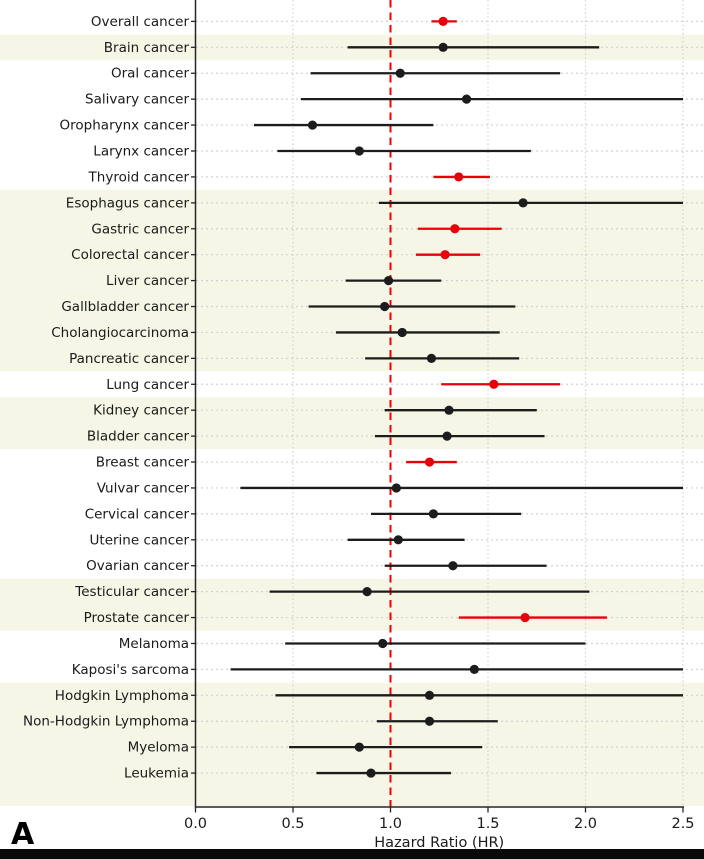 This screenshot has height=859, width=704. What do you see at coordinates (128, 203) in the screenshot?
I see `row-label: Esophagus cancer` at bounding box center [128, 203].